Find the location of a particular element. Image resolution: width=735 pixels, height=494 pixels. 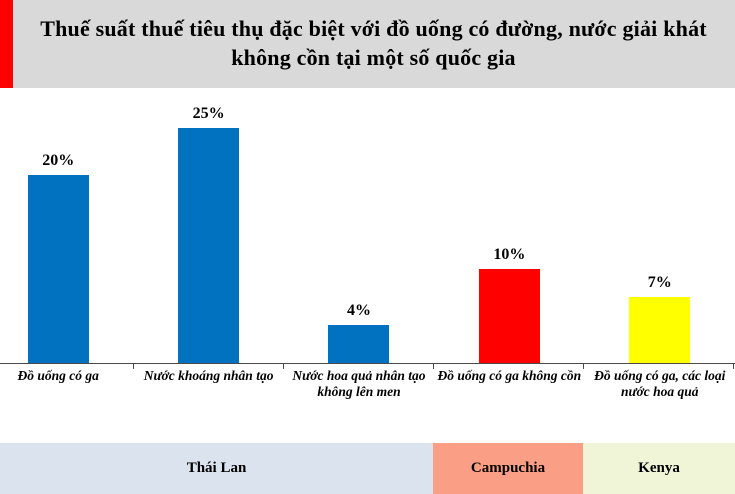

category-label-1: Đồ uống có ga is located at coordinates (58, 375).